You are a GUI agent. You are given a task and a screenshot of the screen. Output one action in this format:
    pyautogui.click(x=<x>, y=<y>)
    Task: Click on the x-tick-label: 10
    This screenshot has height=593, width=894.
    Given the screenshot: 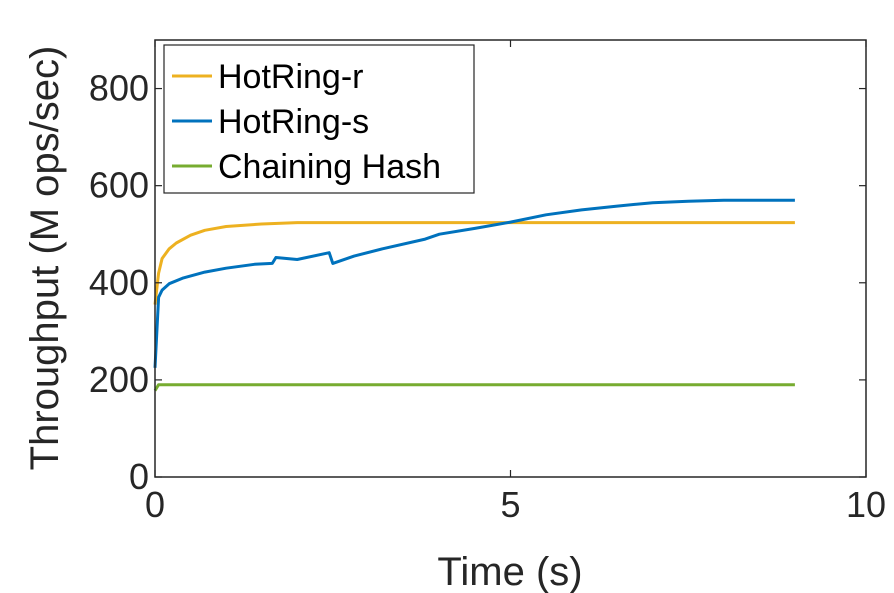 What is the action you would take?
    pyautogui.click(x=866, y=504)
    